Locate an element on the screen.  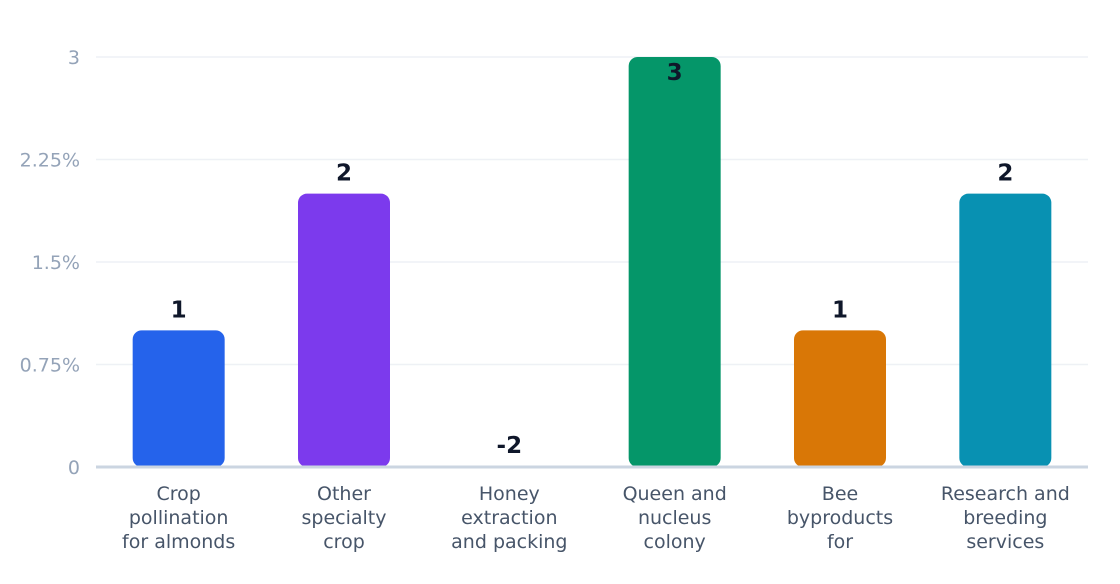
x-category-label-line: Honey is located at coordinates (509, 494).